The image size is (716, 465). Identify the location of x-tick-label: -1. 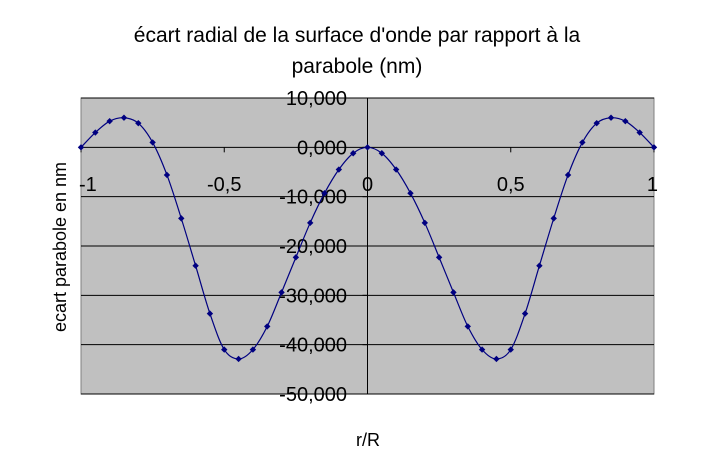
(88, 185).